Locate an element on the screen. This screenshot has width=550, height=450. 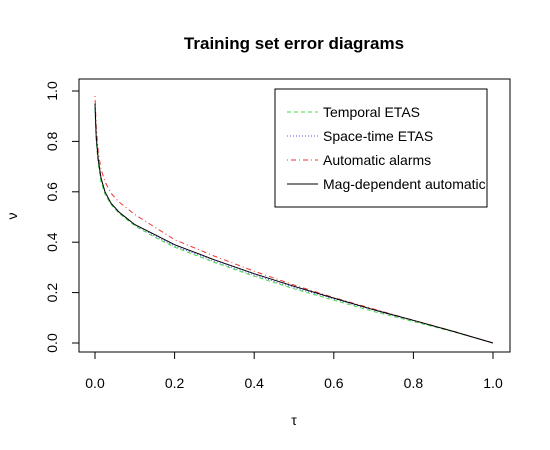
y-tick-label: 0.6 is located at coordinates (52, 192).